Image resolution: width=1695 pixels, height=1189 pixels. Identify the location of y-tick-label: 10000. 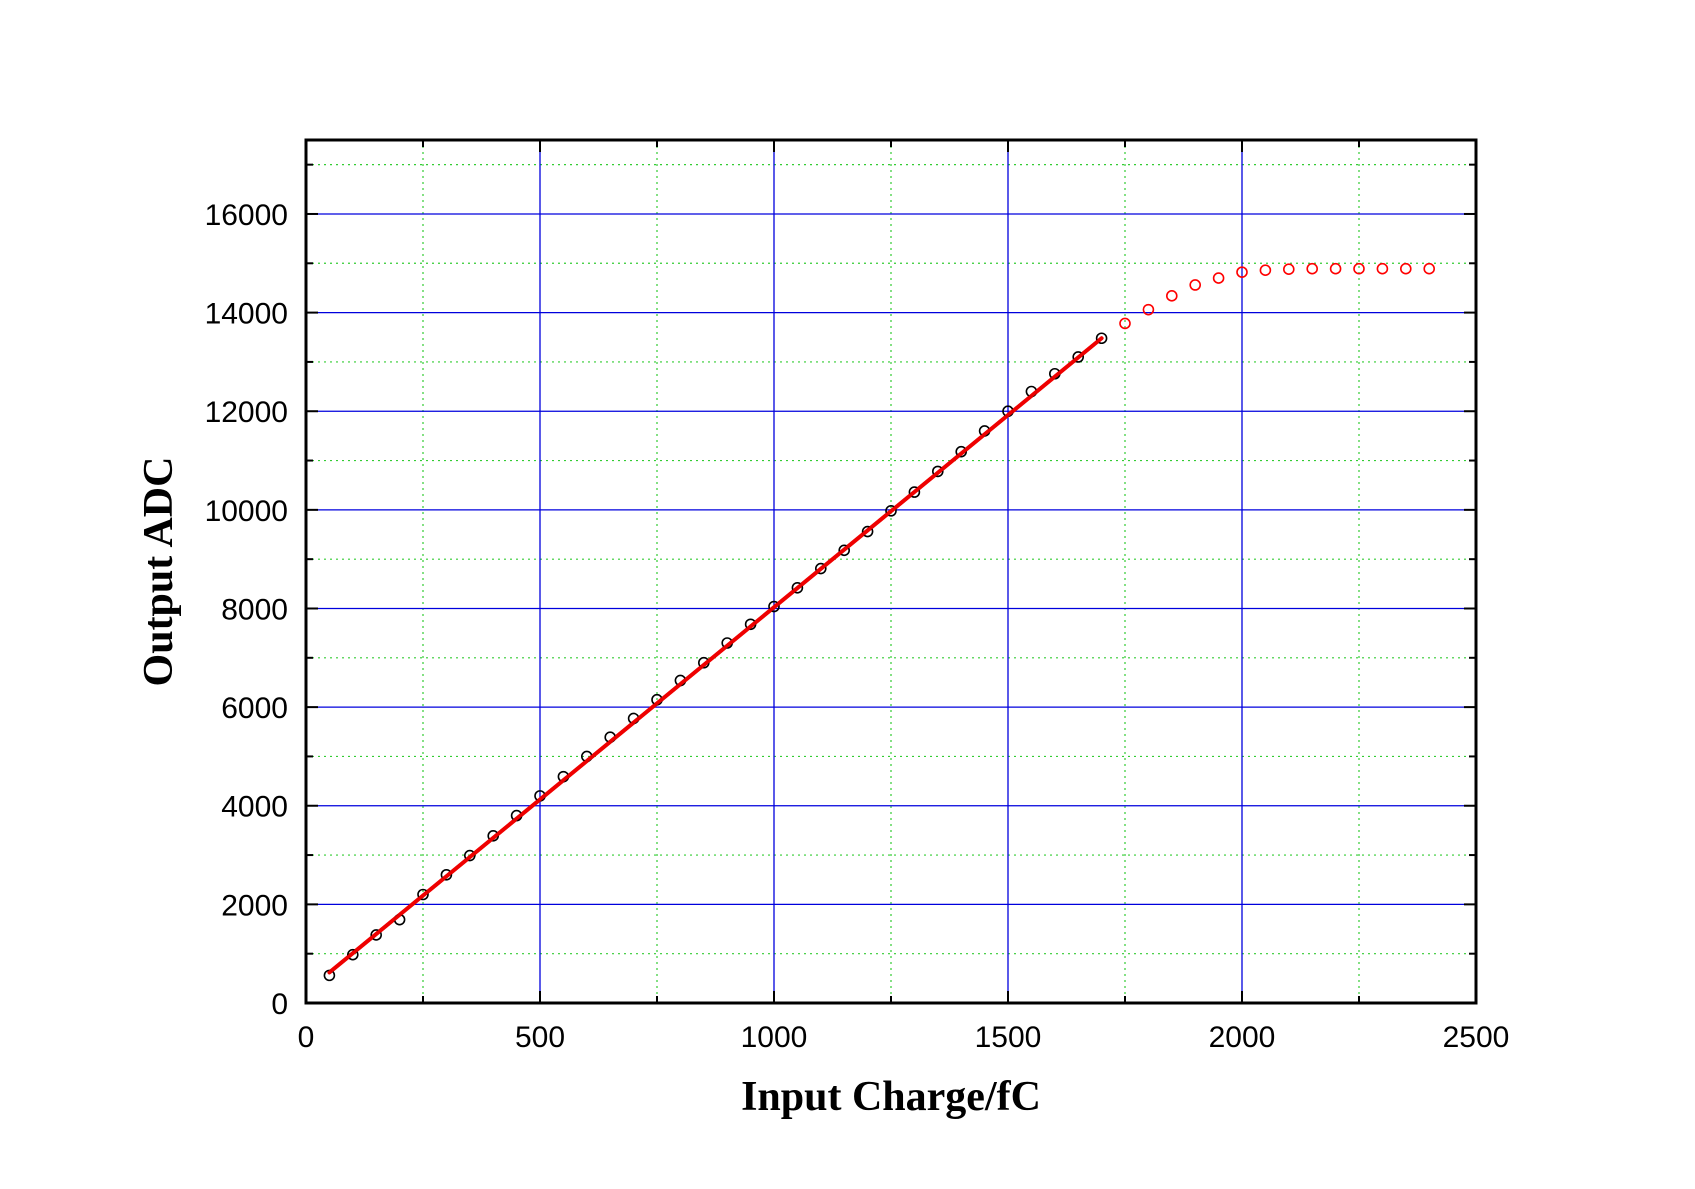
(246, 511).